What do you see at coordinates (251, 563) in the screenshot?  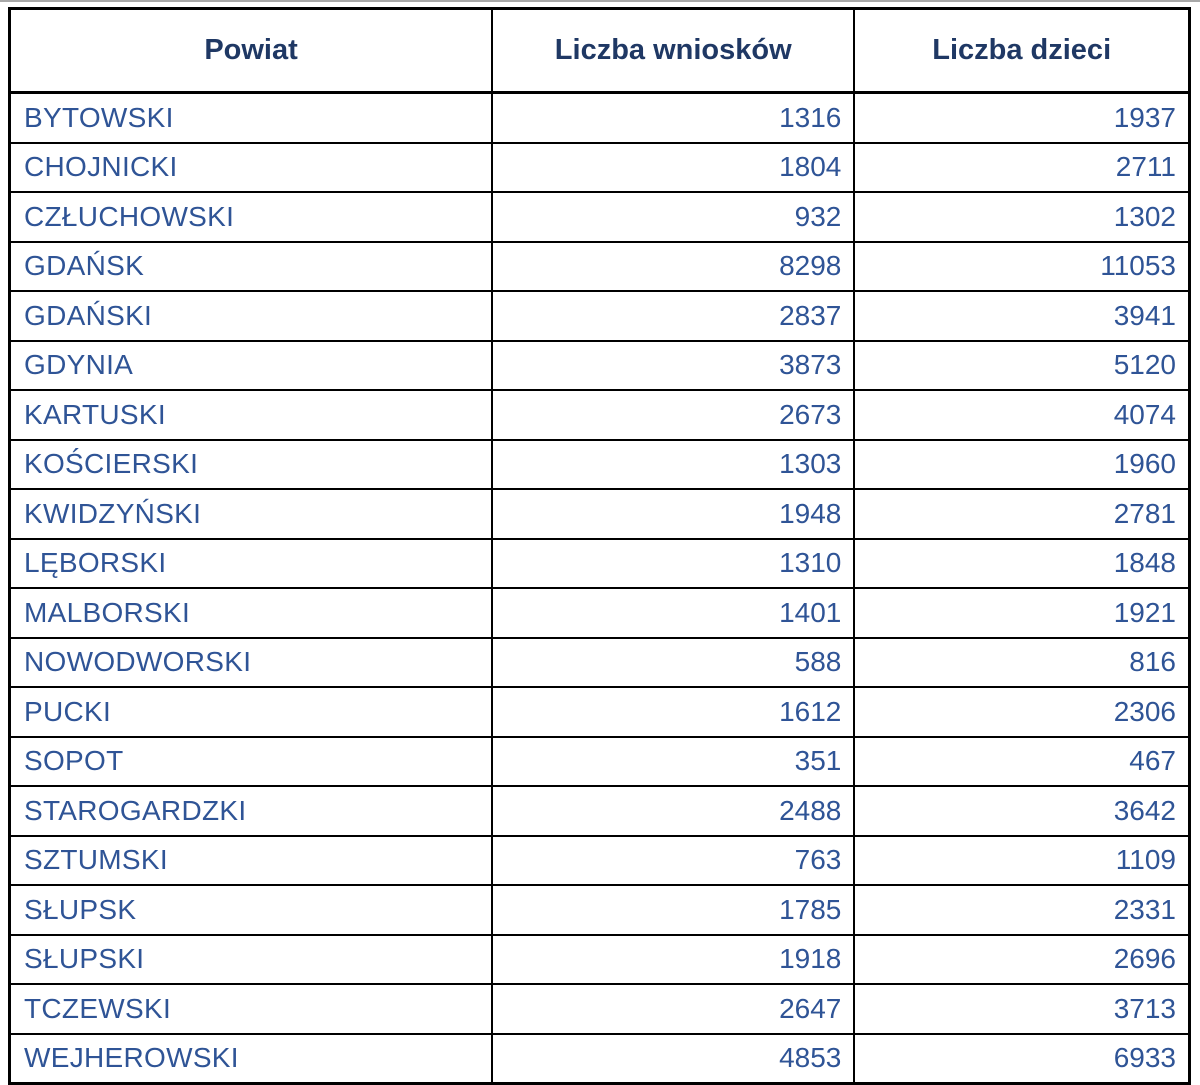 I see `cell-powiat: LĘBORSKI` at bounding box center [251, 563].